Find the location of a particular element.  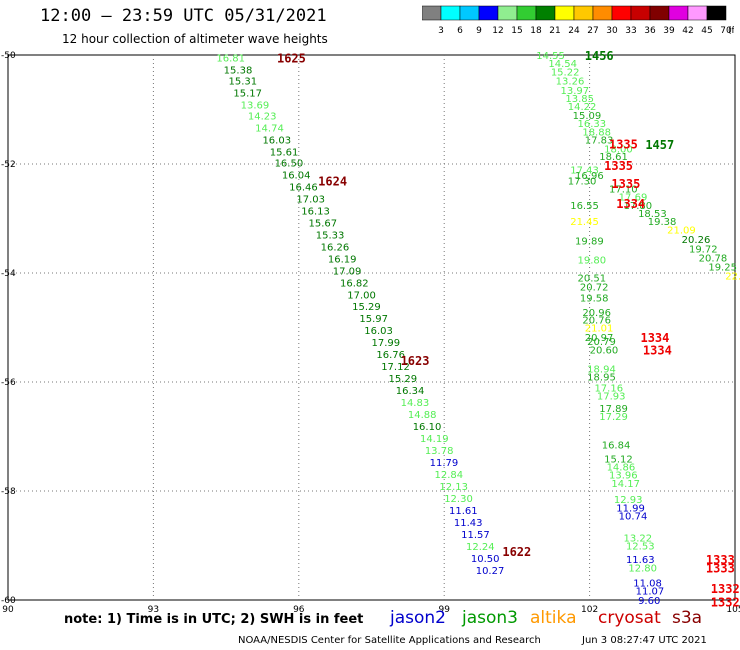

swh-value: 17.09 is located at coordinates (347, 271).